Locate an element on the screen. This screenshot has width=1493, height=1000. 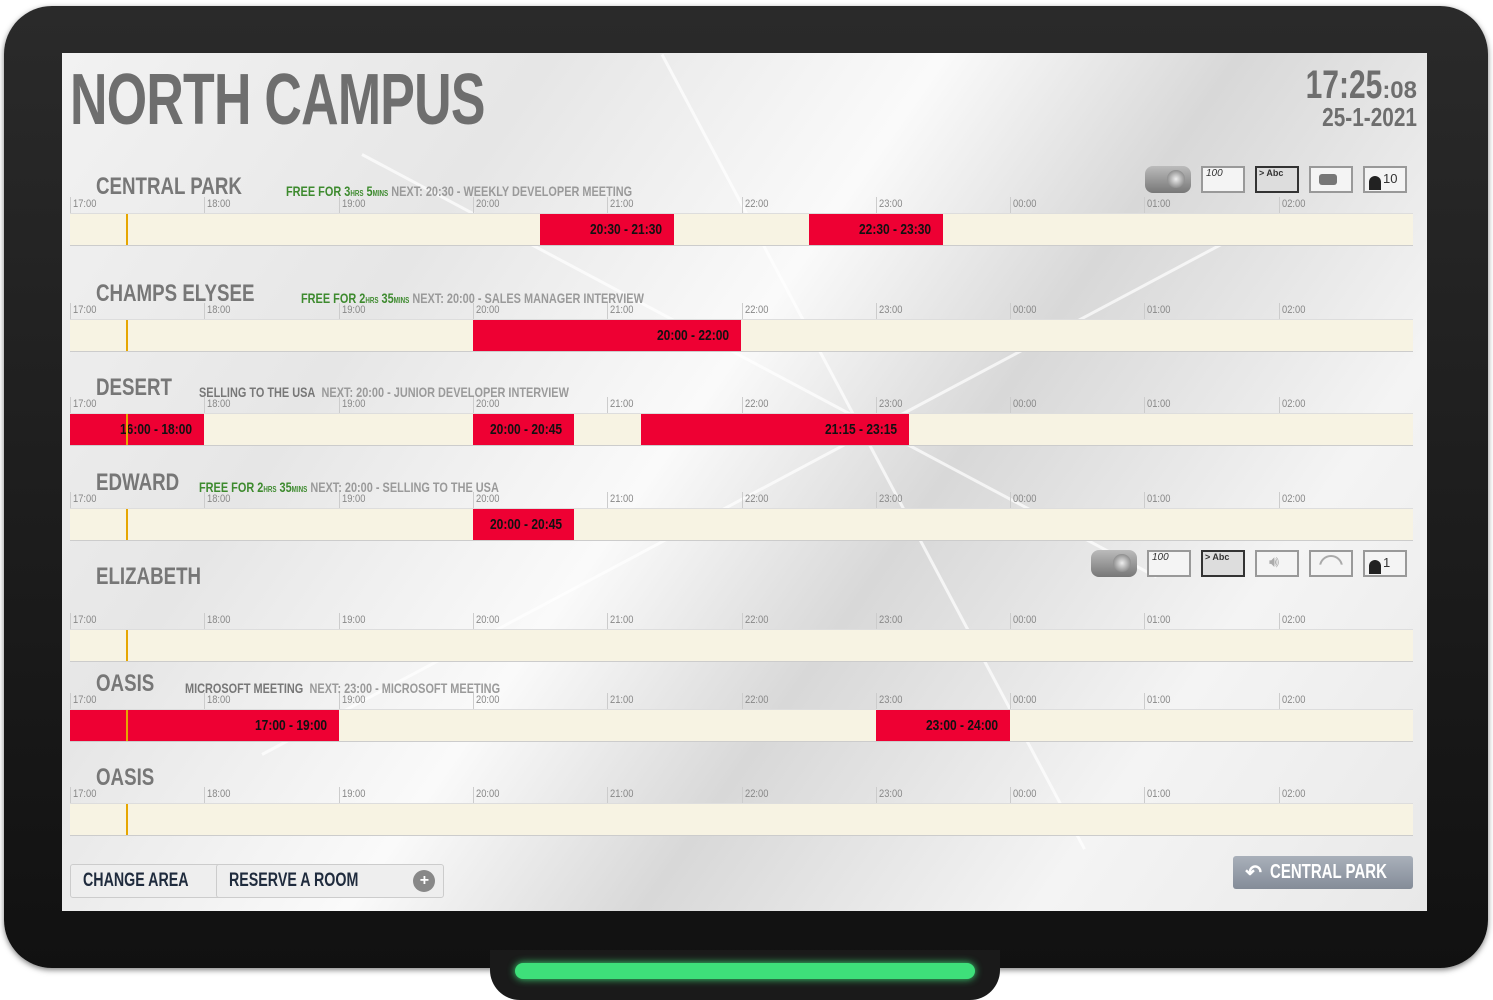
speaker-icon: 🔊︎ is located at coordinates (1277, 563).